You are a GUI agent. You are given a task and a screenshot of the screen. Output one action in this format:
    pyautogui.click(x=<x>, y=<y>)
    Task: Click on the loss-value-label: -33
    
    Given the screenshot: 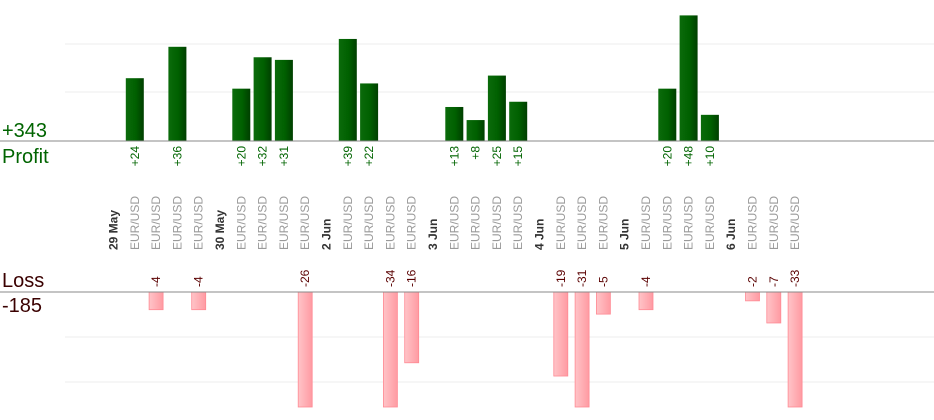 What is the action you would take?
    pyautogui.click(x=795, y=278)
    